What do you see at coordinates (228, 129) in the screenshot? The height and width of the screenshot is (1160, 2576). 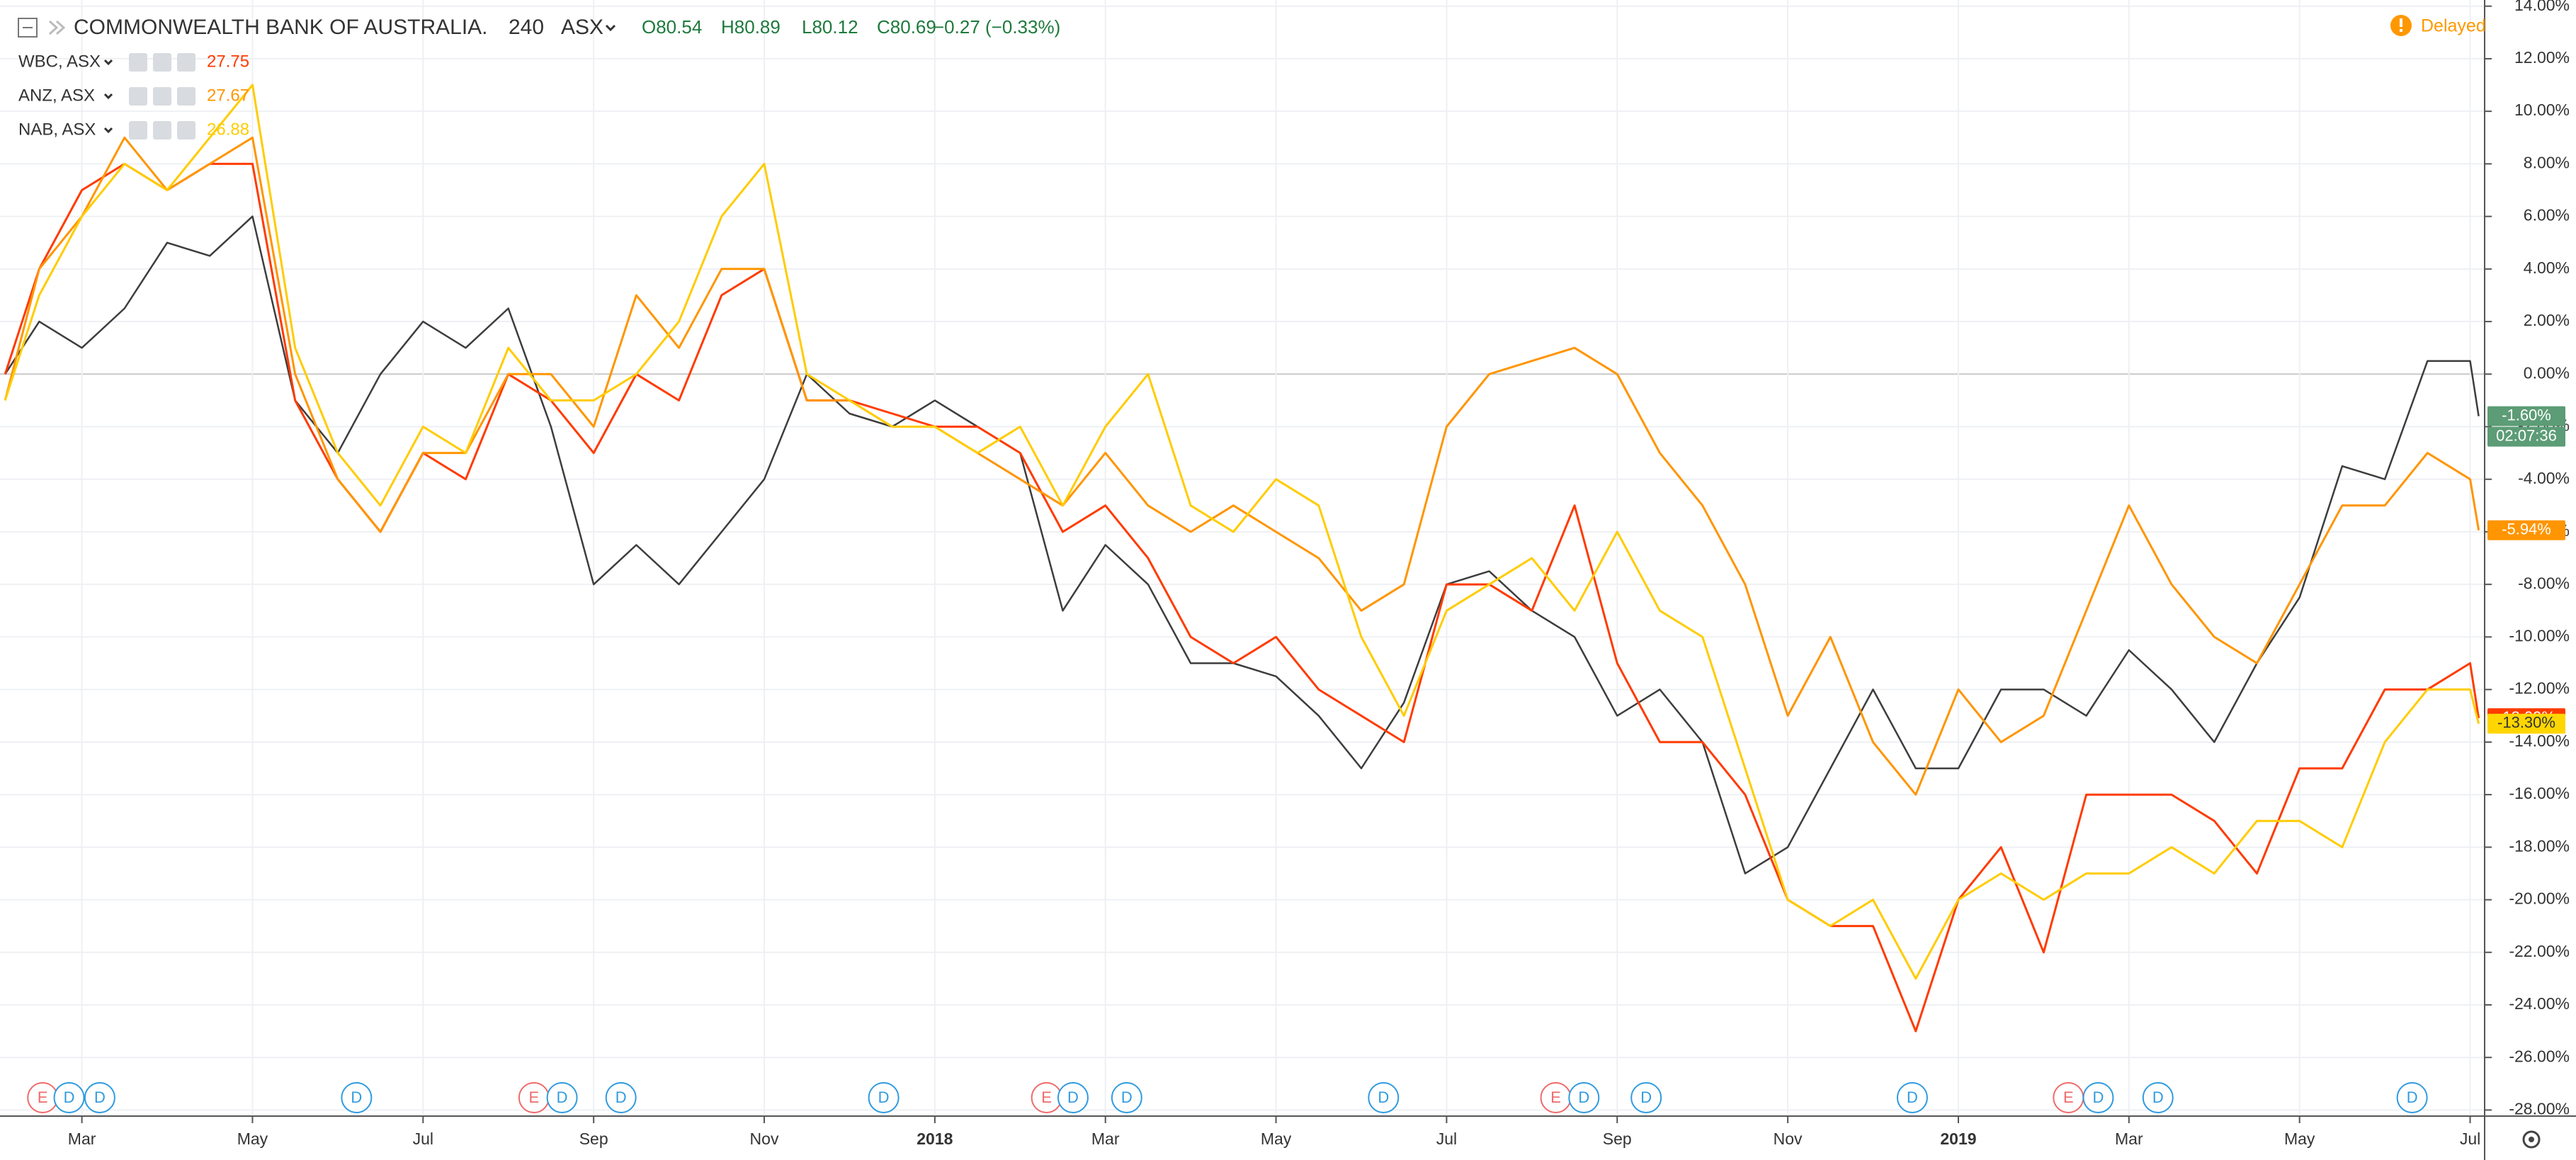 I see `legend-price: 26.88` at bounding box center [228, 129].